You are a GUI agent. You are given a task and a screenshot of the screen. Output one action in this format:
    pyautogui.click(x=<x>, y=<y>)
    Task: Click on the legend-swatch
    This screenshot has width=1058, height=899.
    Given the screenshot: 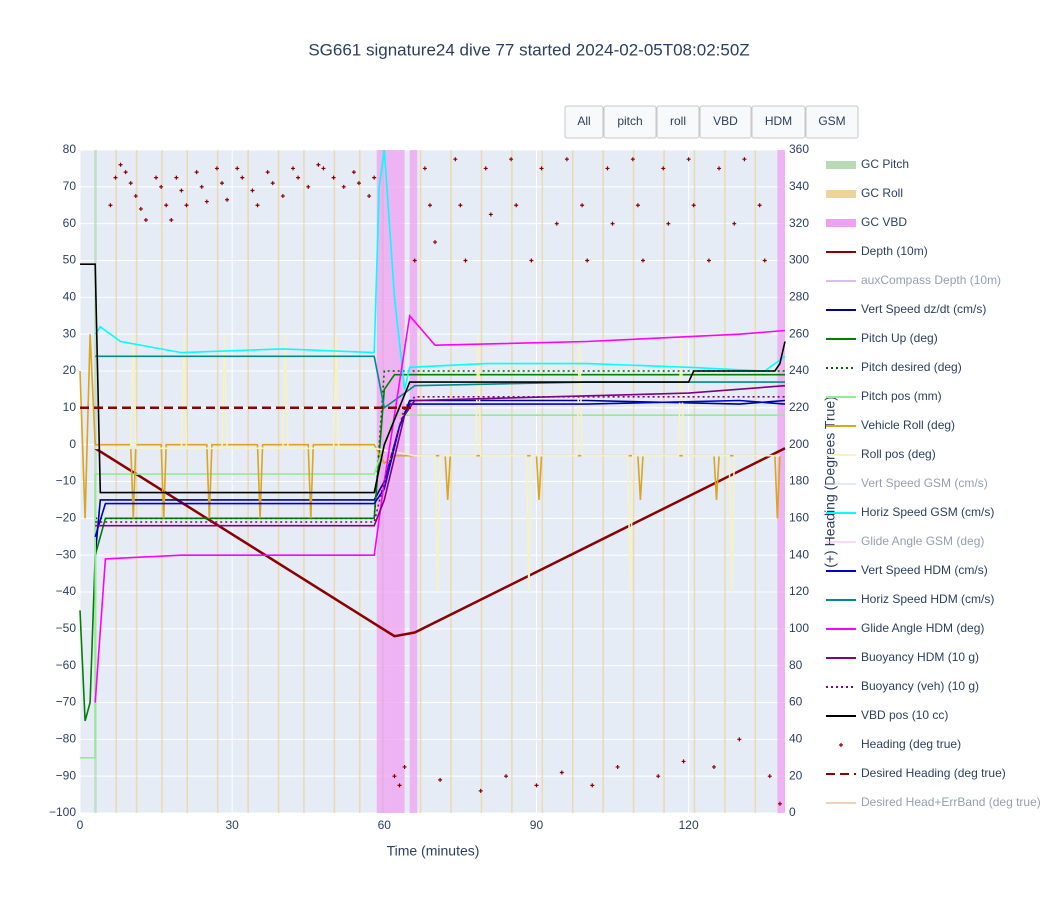 What is the action you would take?
    pyautogui.click(x=841, y=194)
    